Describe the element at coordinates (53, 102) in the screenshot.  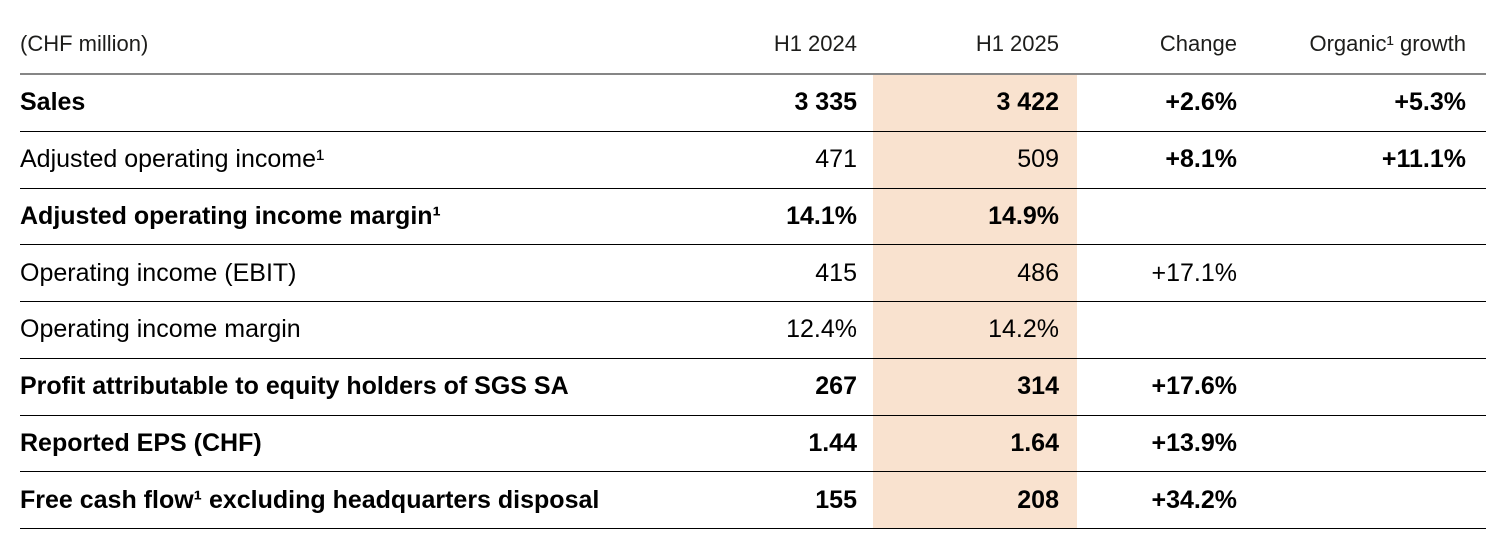
I see `row-label: Sales` at that location.